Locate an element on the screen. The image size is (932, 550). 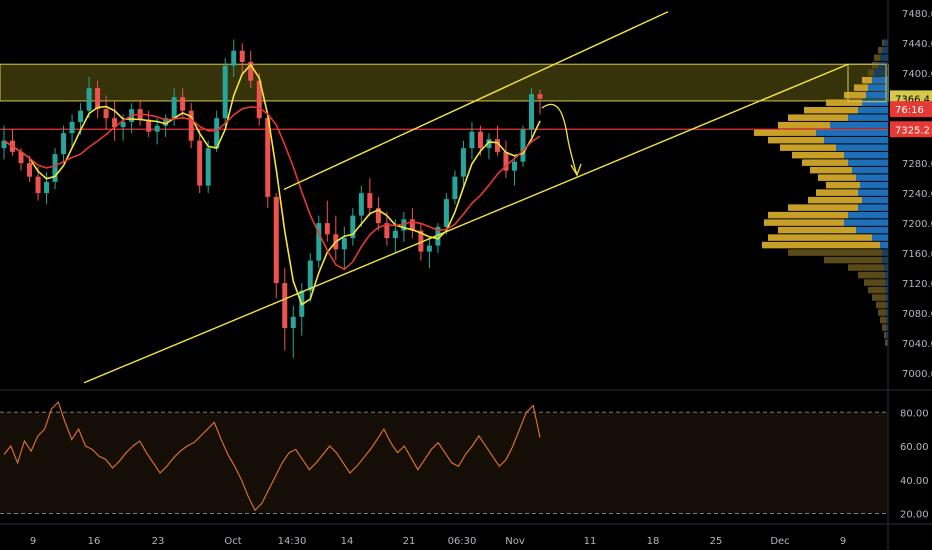
rsi-axis-tick-label: 80.00 is located at coordinates (914, 413).